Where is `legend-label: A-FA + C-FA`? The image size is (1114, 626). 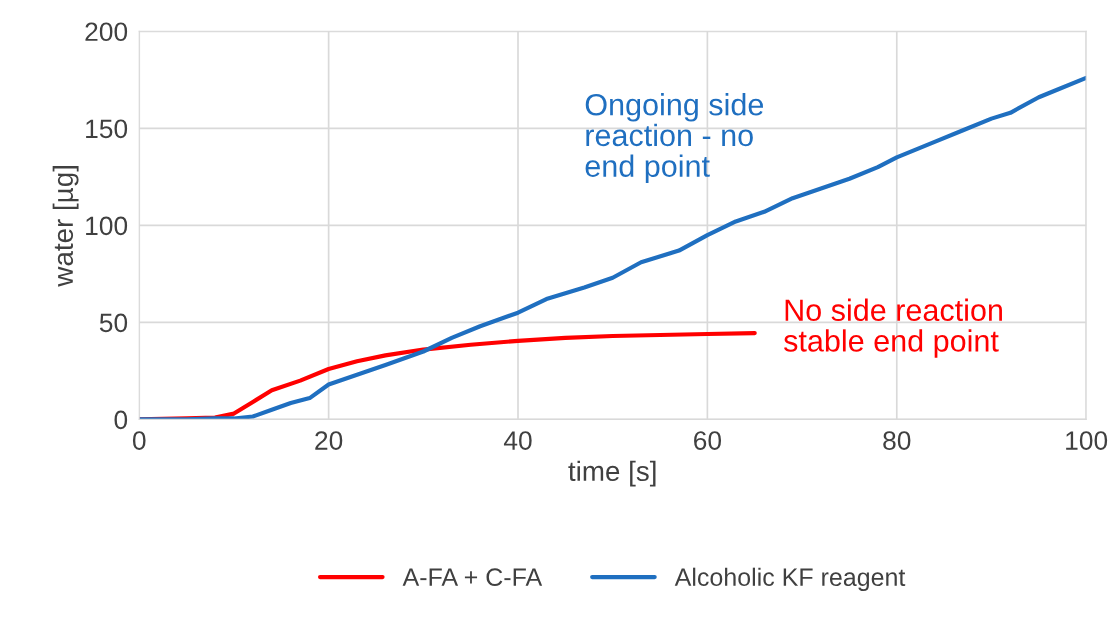 legend-label: A-FA + C-FA is located at coordinates (472, 577).